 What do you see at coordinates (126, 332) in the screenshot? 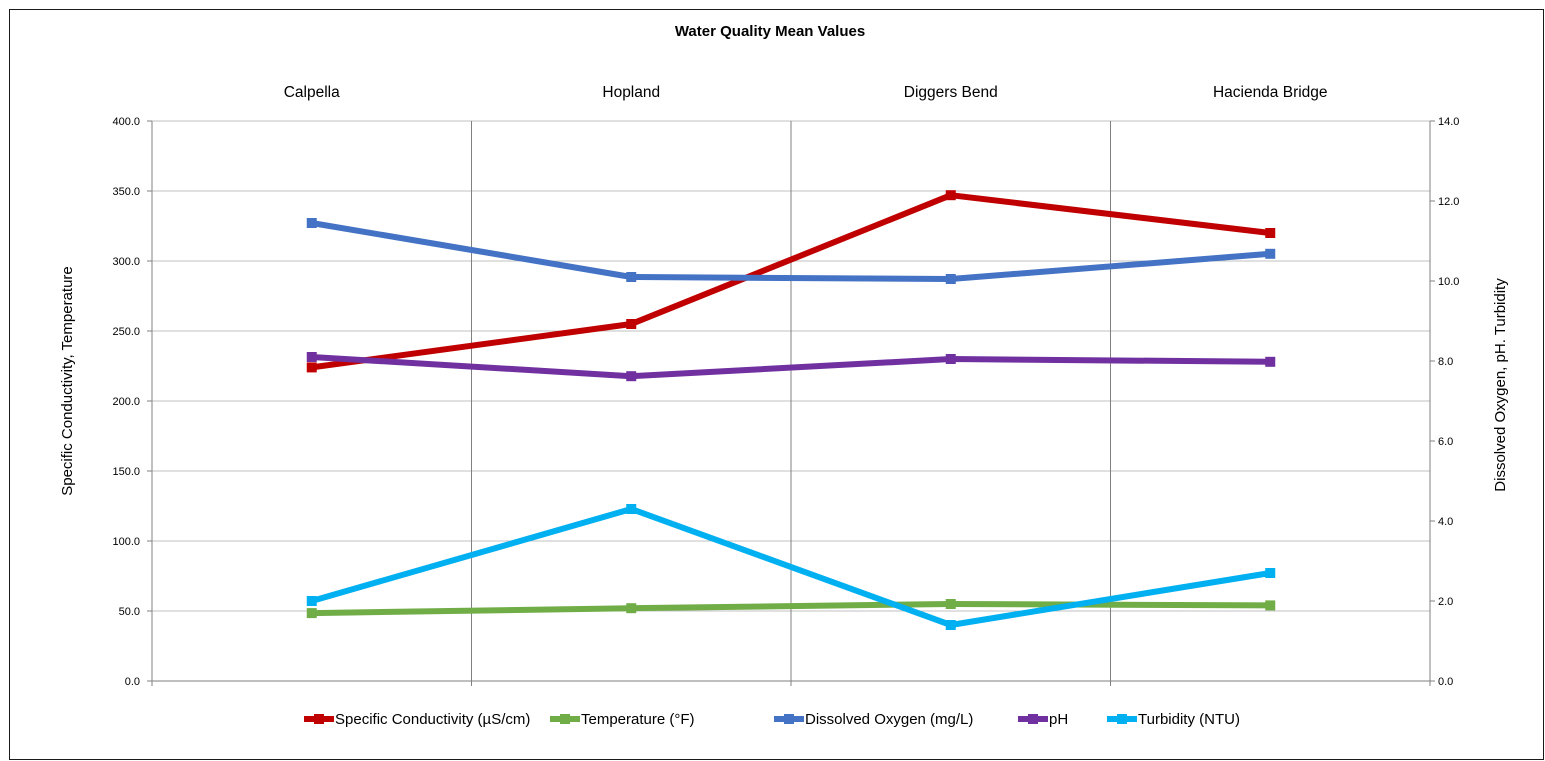
I see `left-tick-label: 250.0` at bounding box center [126, 332].